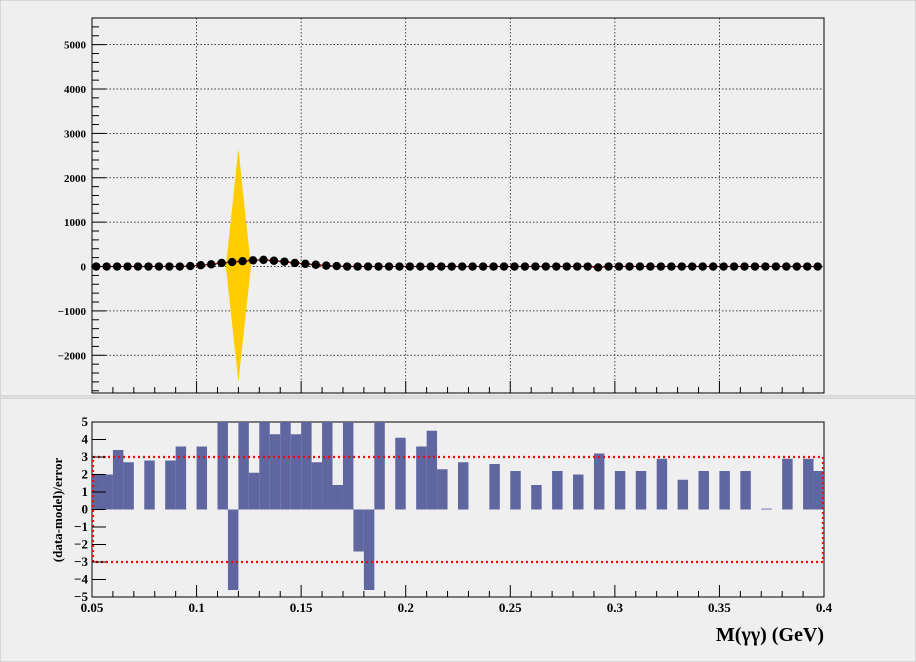 The image size is (916, 662). What do you see at coordinates (72, 356) in the screenshot?
I see `y-tick-label: −2000` at bounding box center [72, 356].